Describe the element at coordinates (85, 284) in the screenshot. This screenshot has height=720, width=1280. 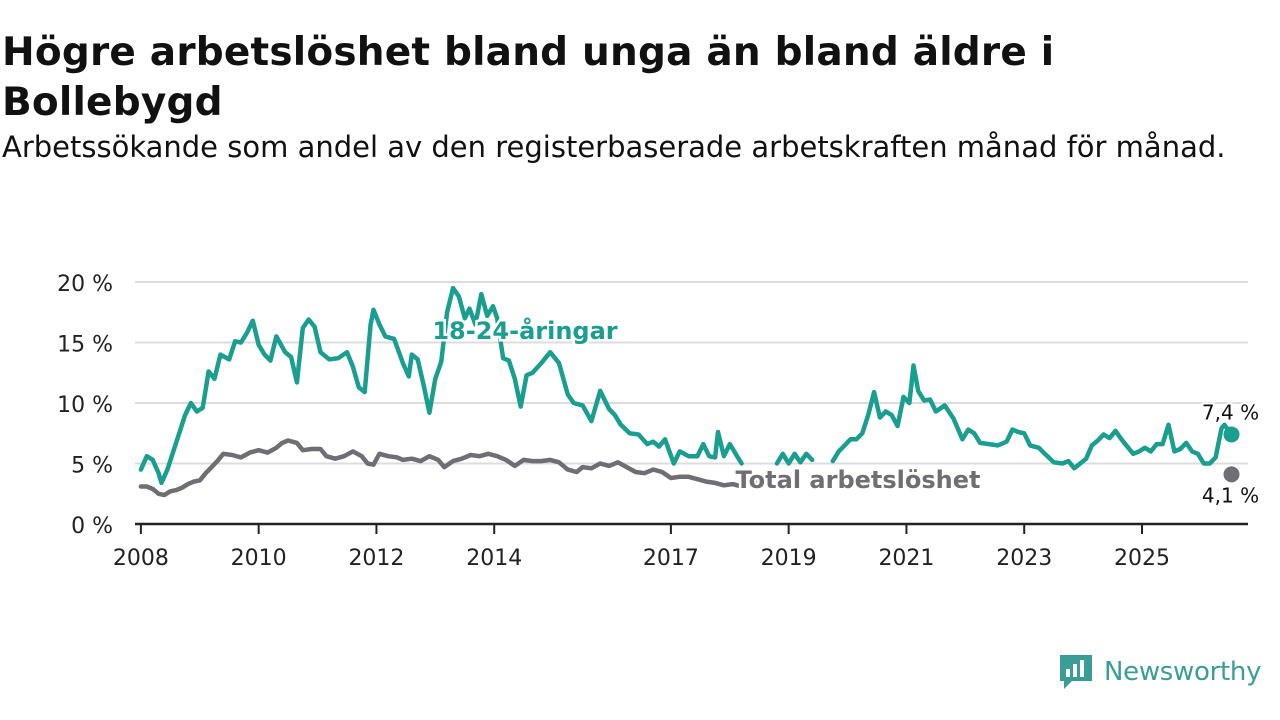
I see `y-tick-label-20: 20 %` at that location.